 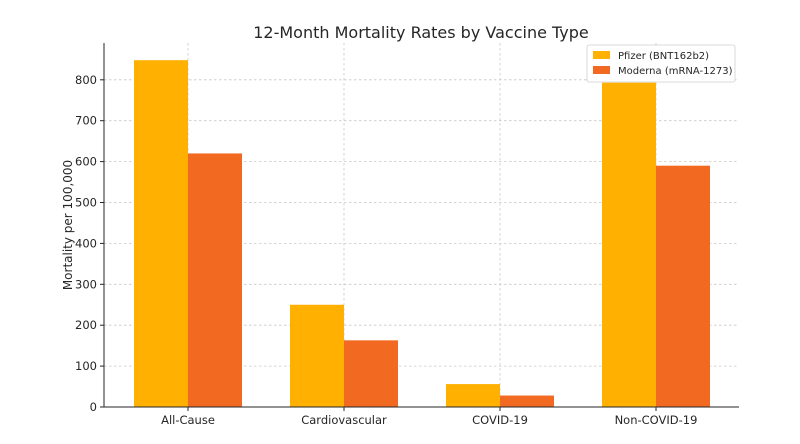 What do you see at coordinates (161, 234) in the screenshot?
I see `bar-pfizer-all-cause` at bounding box center [161, 234].